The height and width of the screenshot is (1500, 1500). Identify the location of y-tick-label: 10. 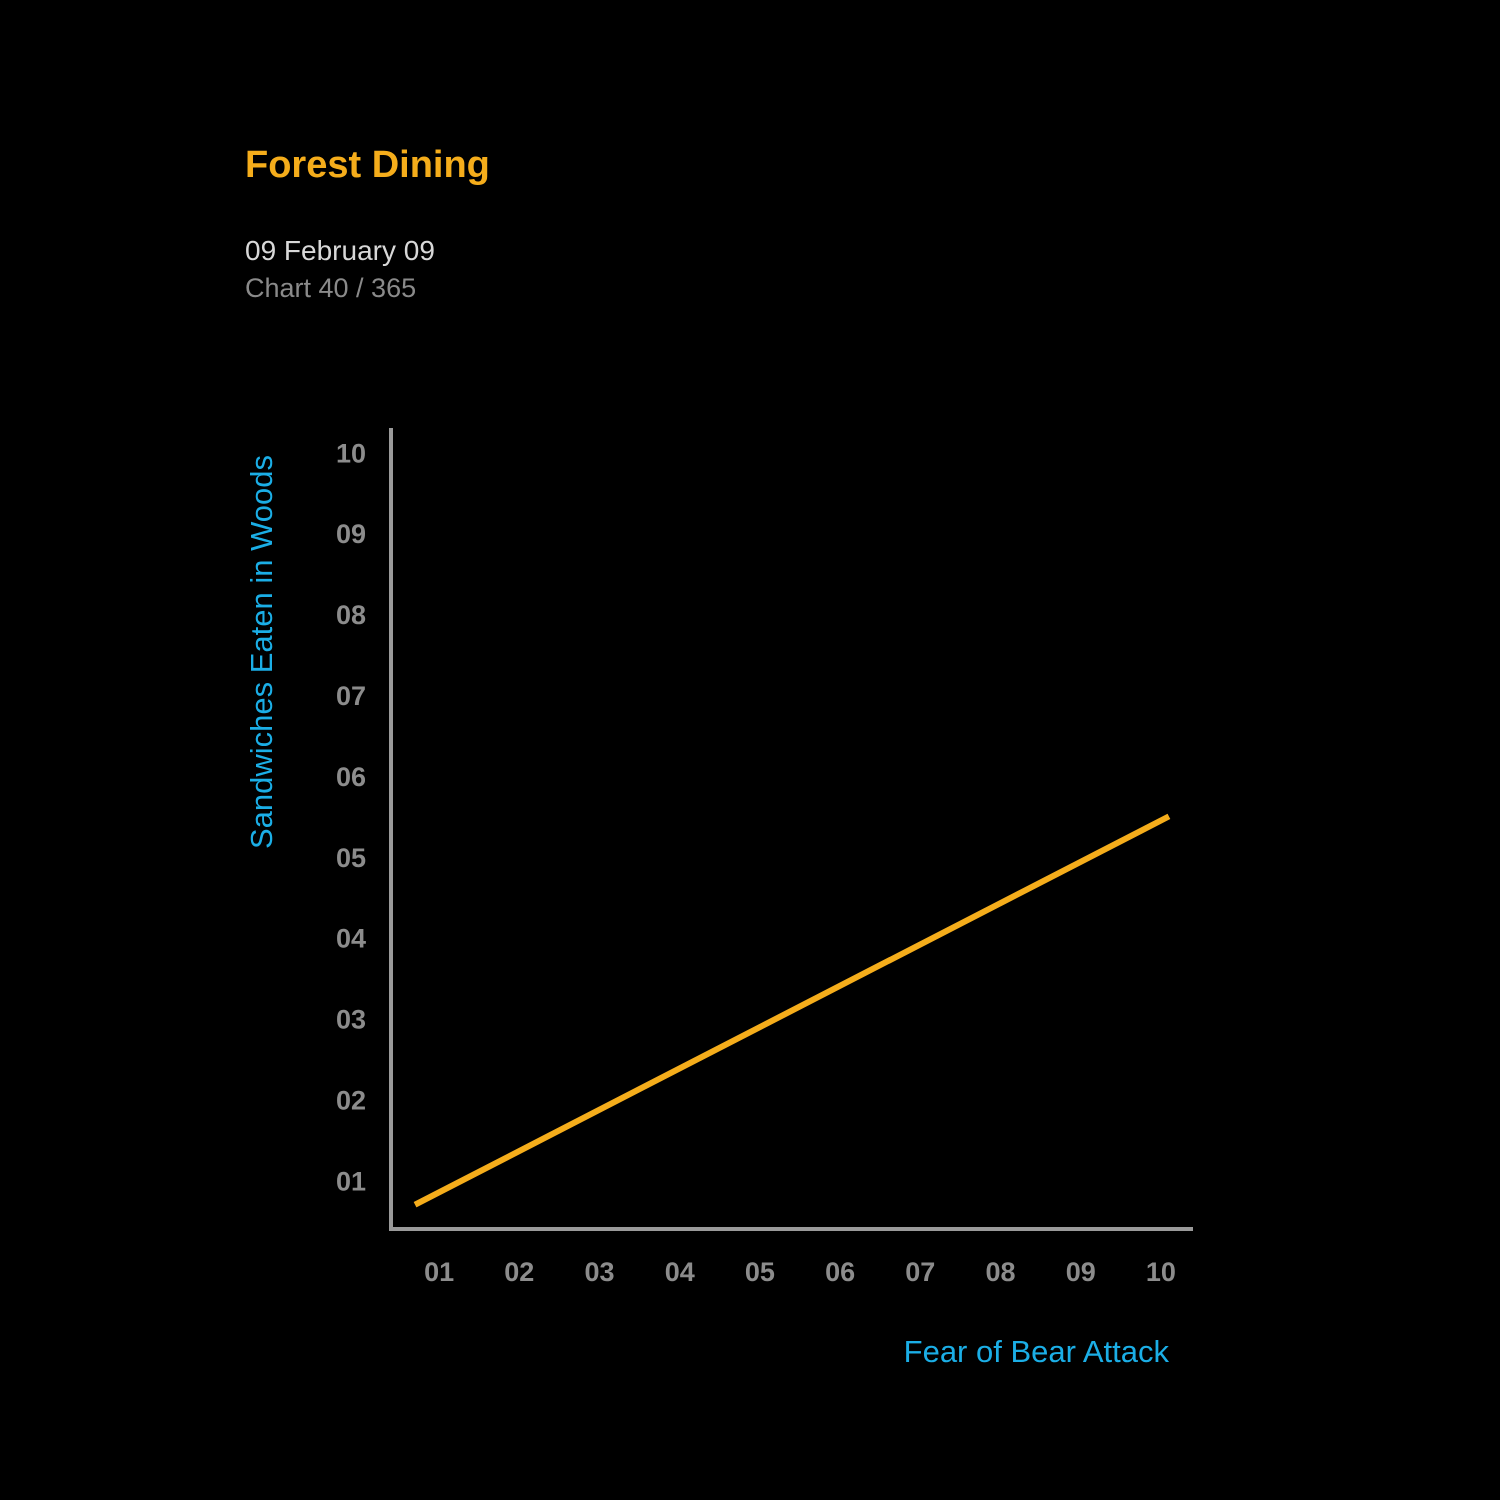
(351, 453).